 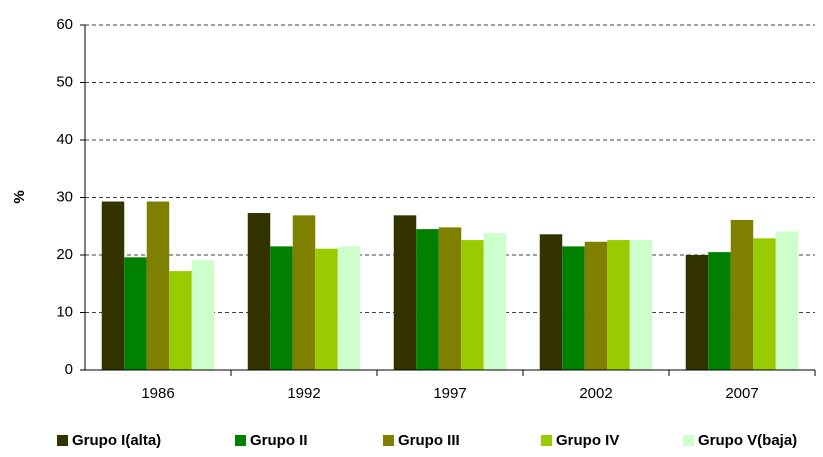 I want to click on x-tick-label: 1986, so click(x=157, y=393).